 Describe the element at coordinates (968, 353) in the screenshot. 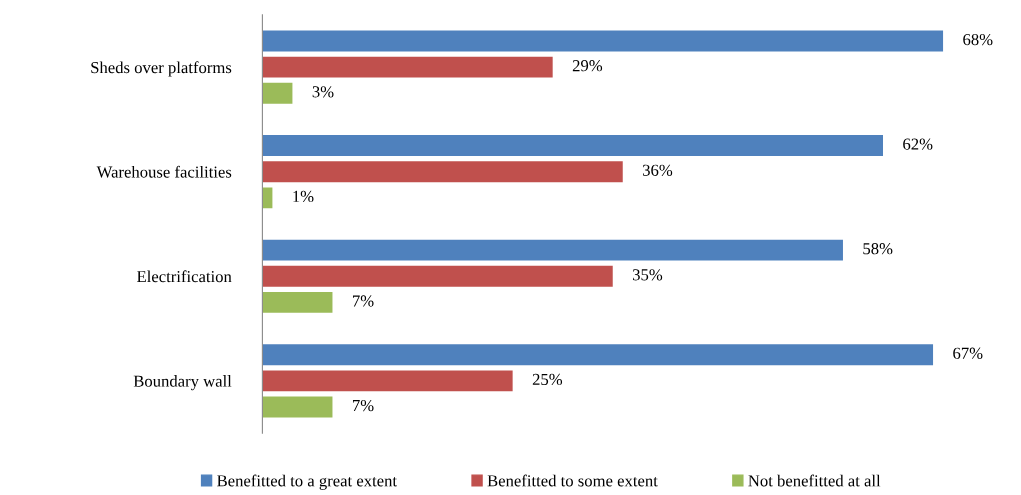

I see `data-label: 67%` at that location.